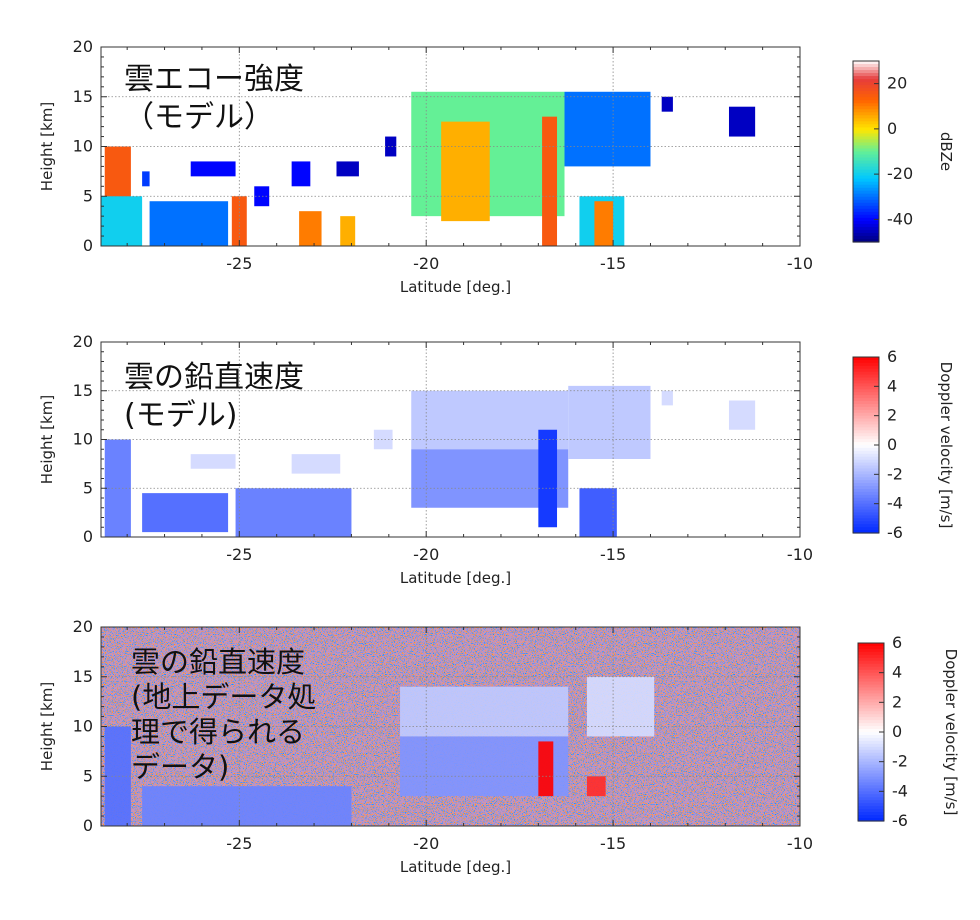  What do you see at coordinates (946, 151) in the screenshot?
I see `colorbar-label: dBZe` at bounding box center [946, 151].